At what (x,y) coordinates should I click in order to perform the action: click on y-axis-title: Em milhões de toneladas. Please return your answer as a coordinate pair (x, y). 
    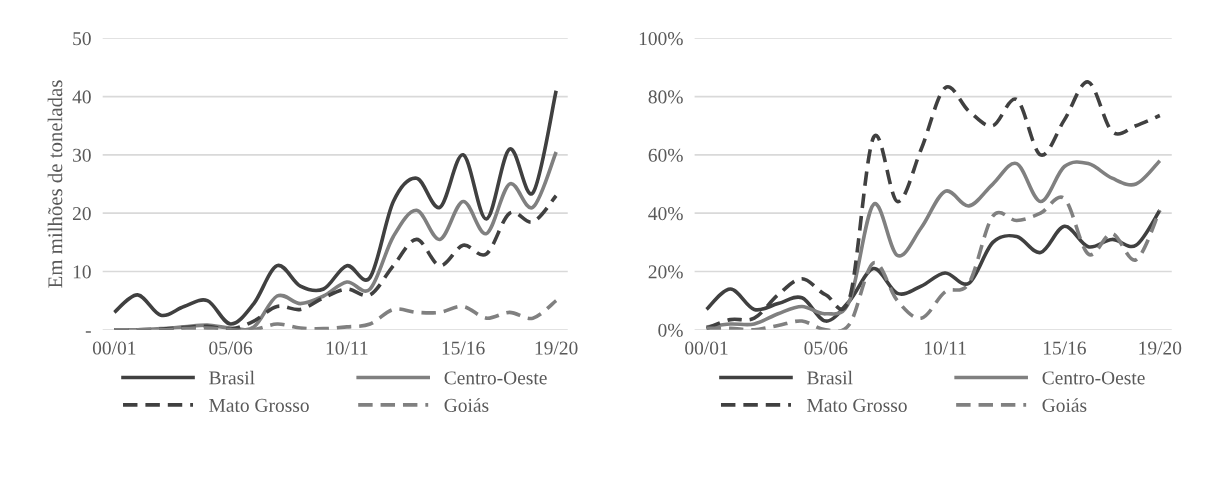
    Looking at the image, I should click on (55, 184).